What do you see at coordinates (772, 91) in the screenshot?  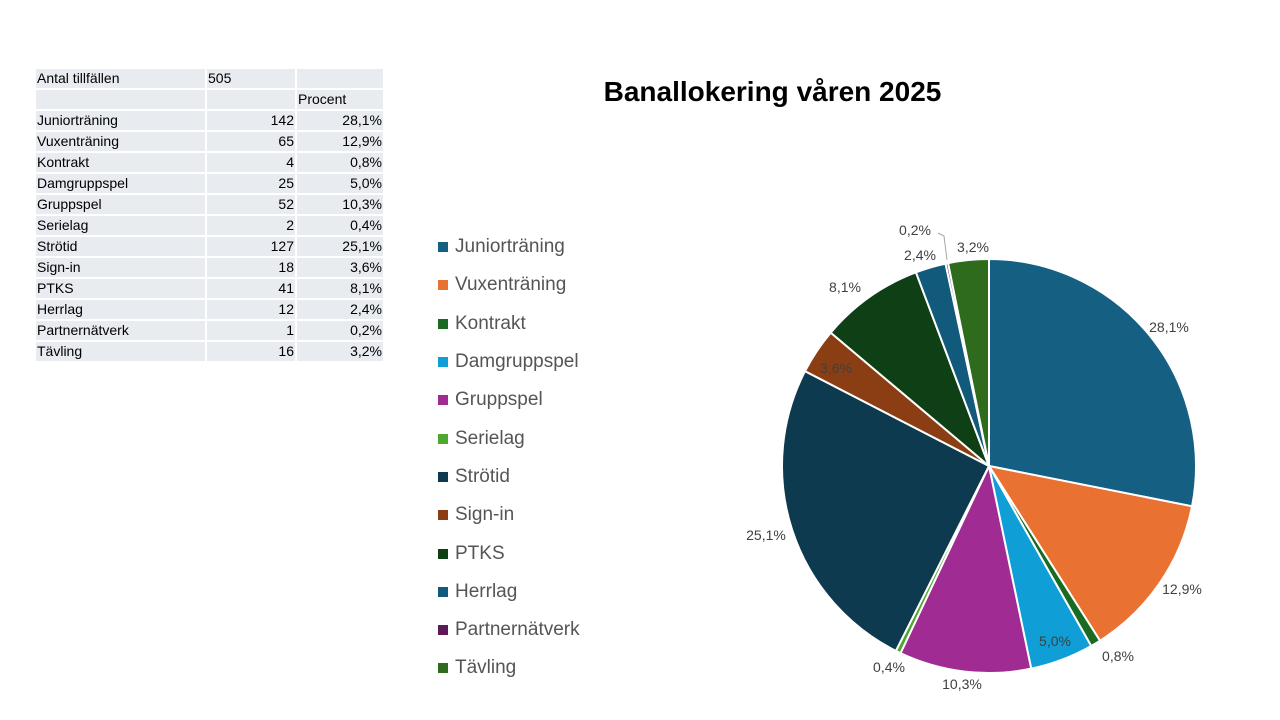 I see `chart-title: Banallokering våren 2025` at bounding box center [772, 91].